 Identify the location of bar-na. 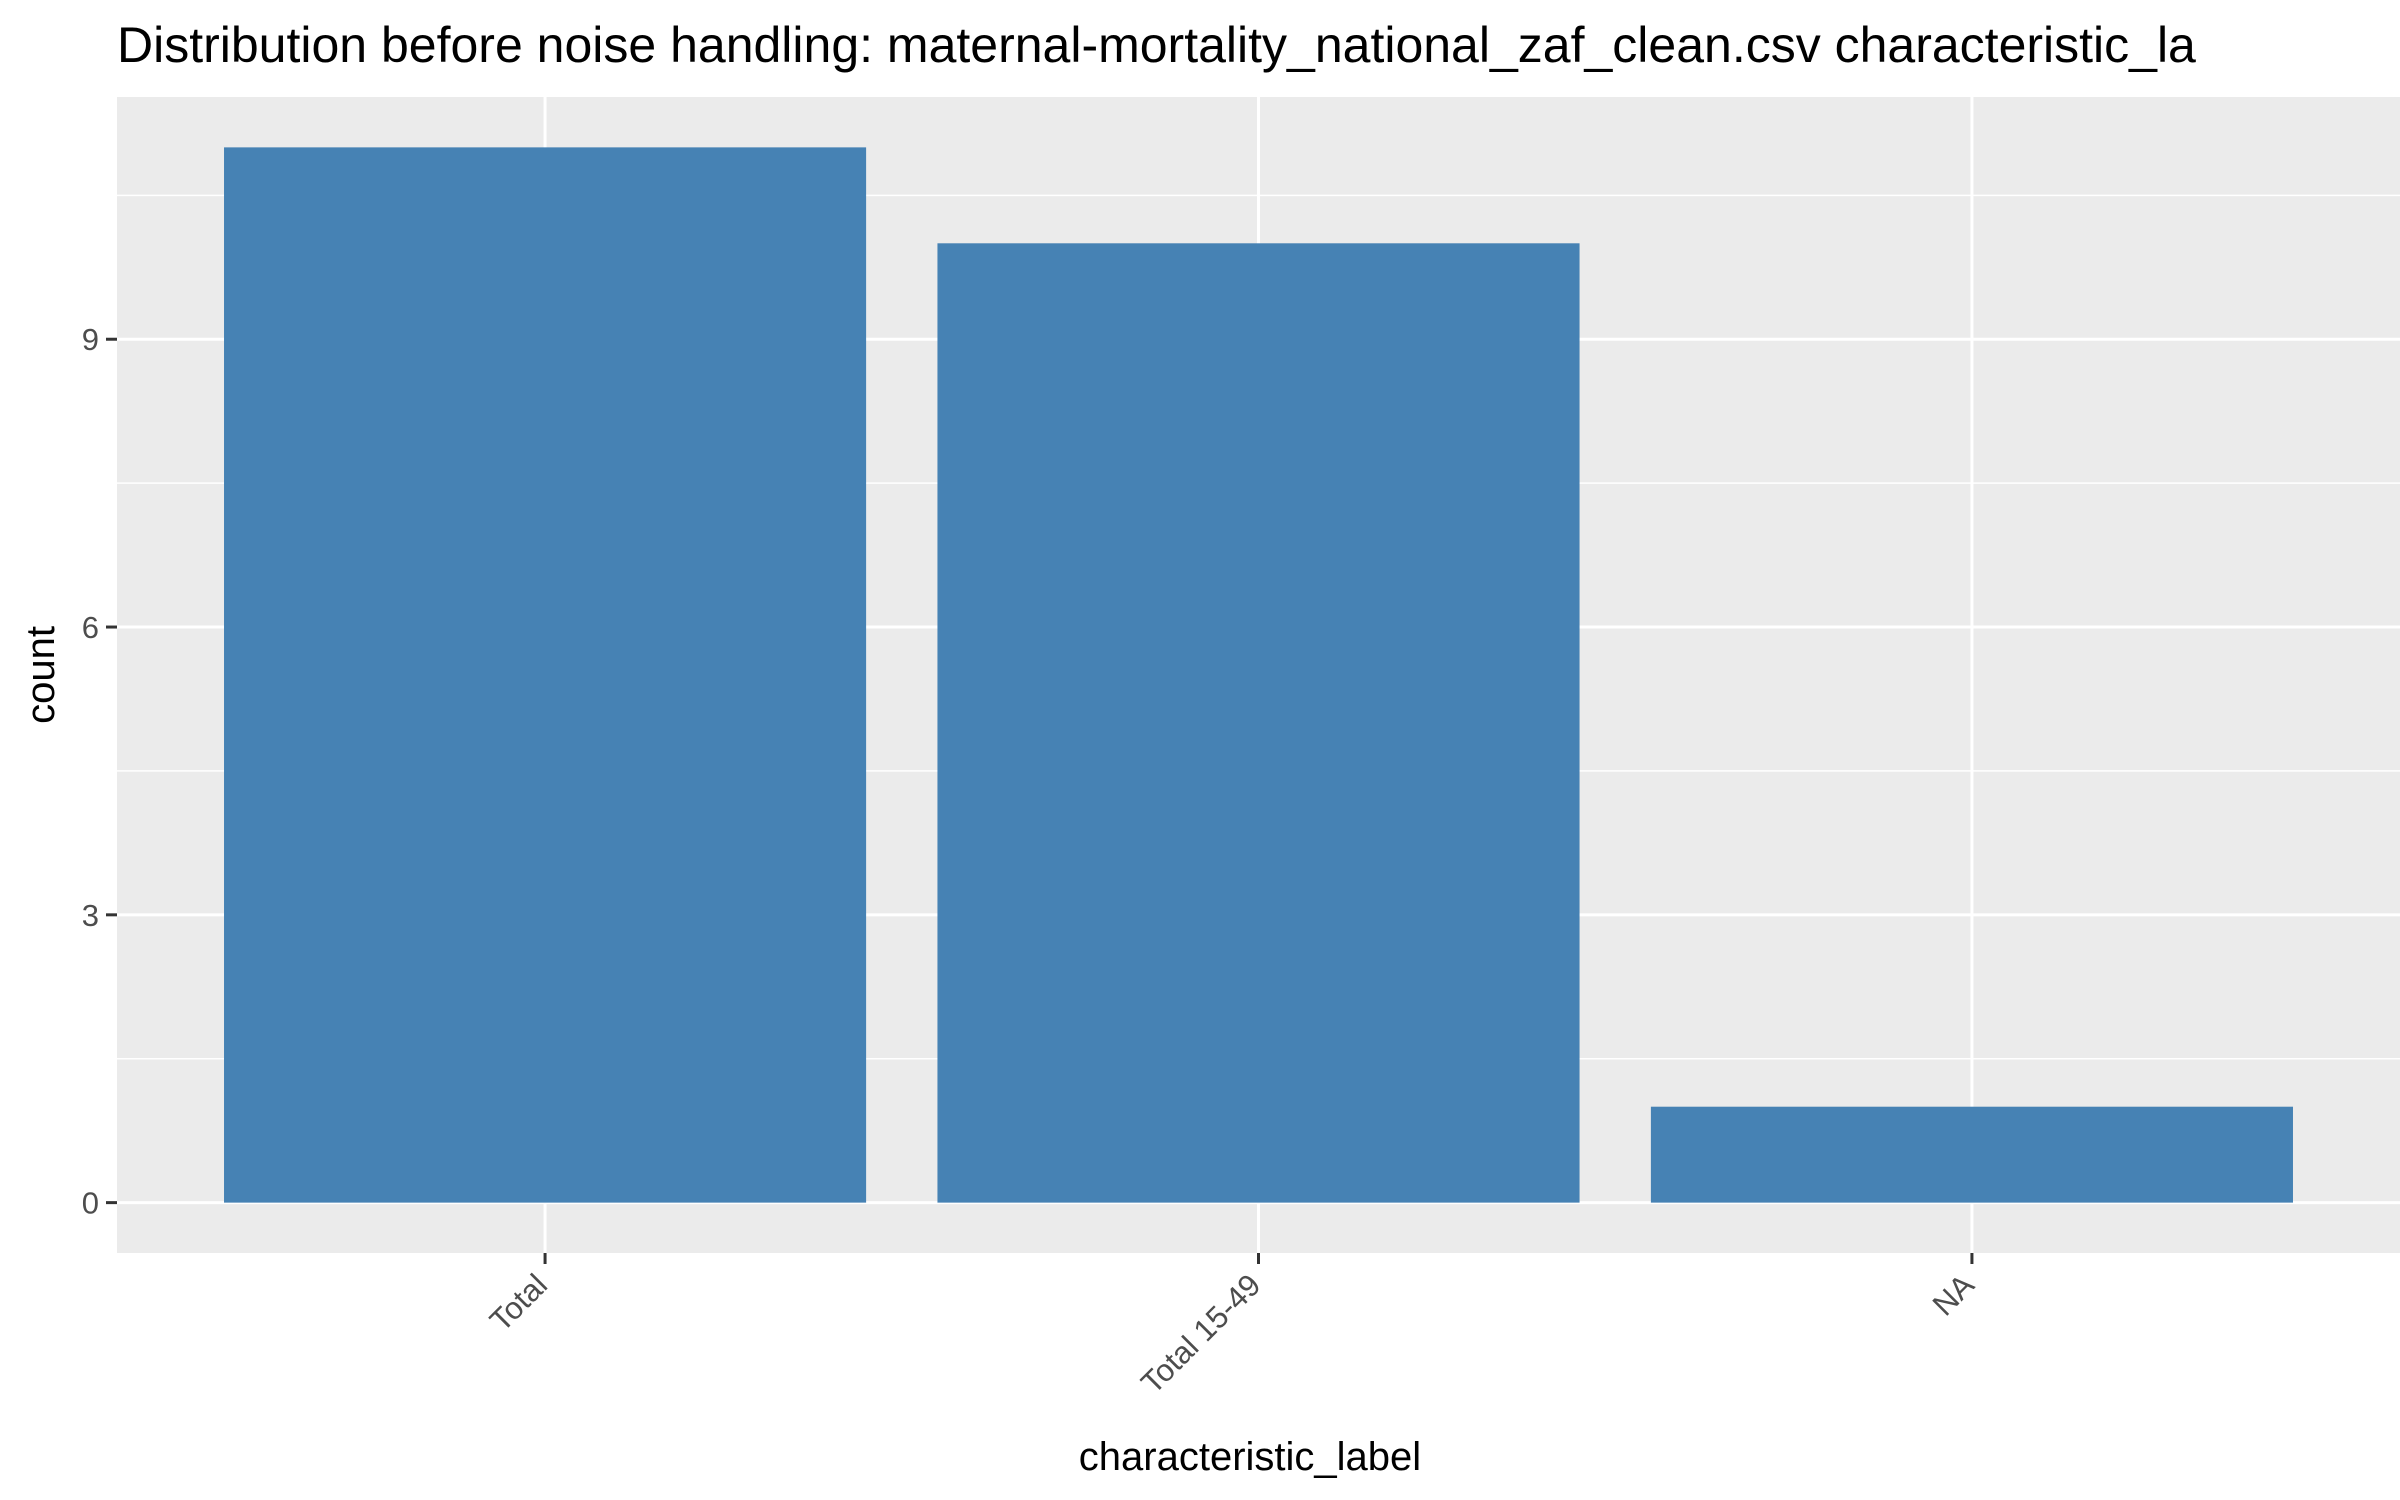
(1971, 1154).